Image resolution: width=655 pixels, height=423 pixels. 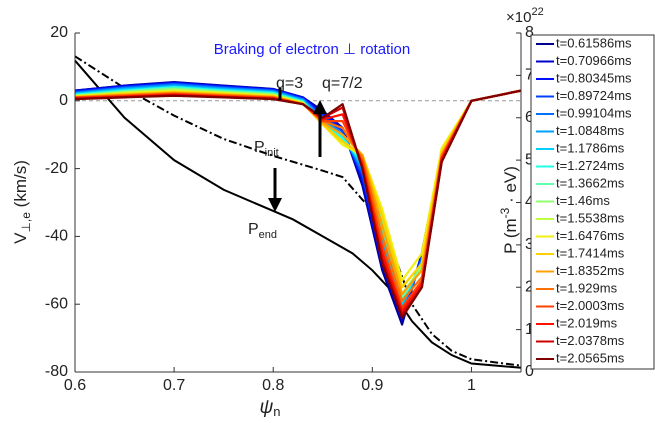 What do you see at coordinates (26, 222) in the screenshot?
I see `y-axis-label: ⊥,e` at bounding box center [26, 222].